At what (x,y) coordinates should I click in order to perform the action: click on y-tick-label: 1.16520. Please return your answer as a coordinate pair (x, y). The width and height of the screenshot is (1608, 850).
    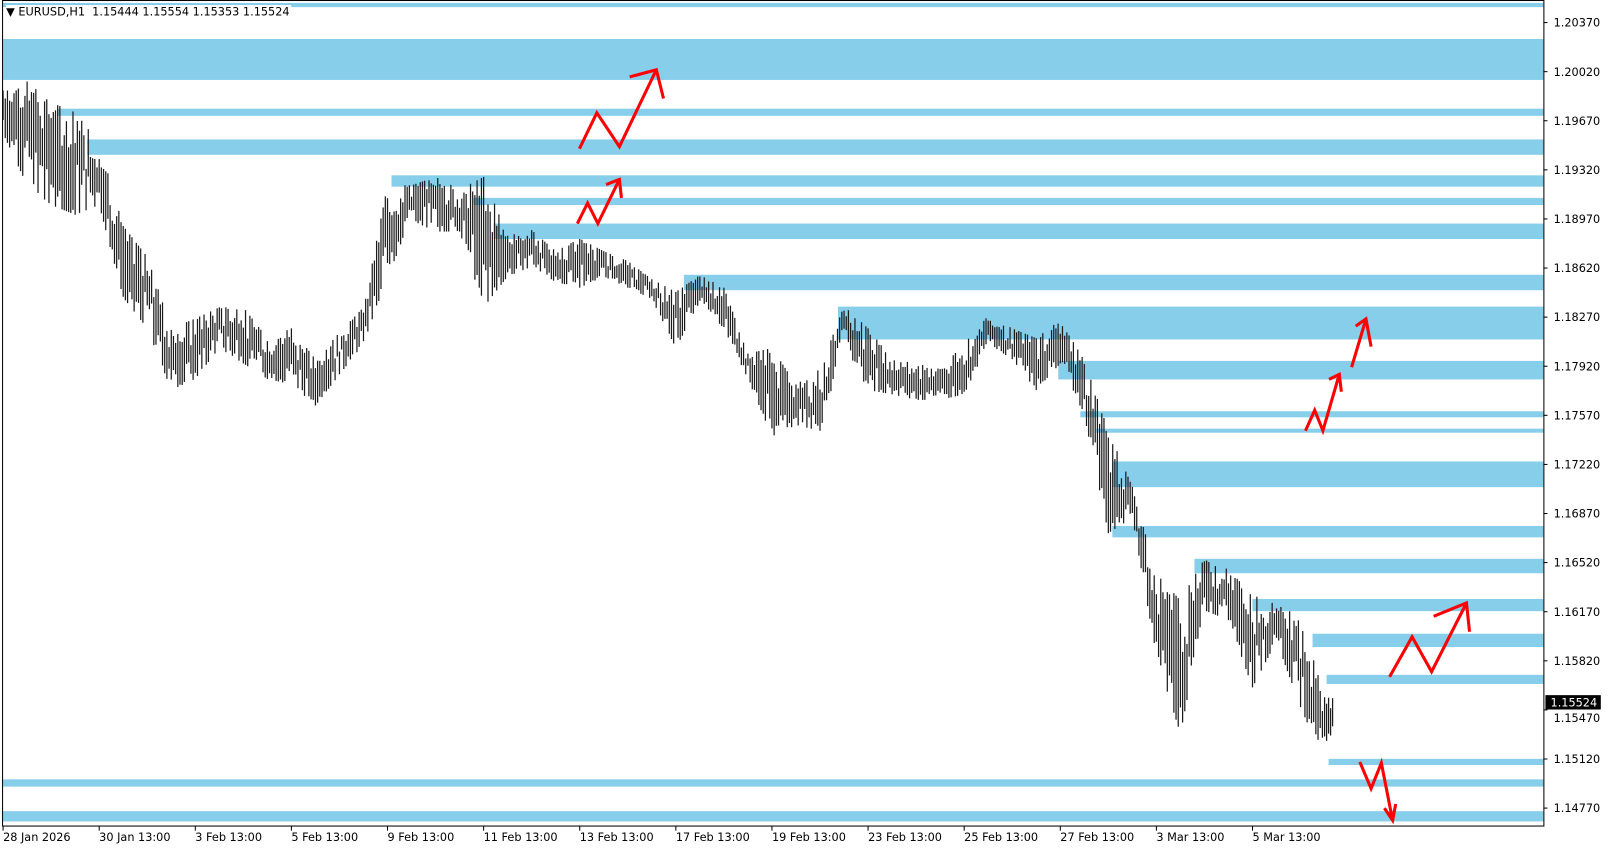
    Looking at the image, I should click on (1577, 563).